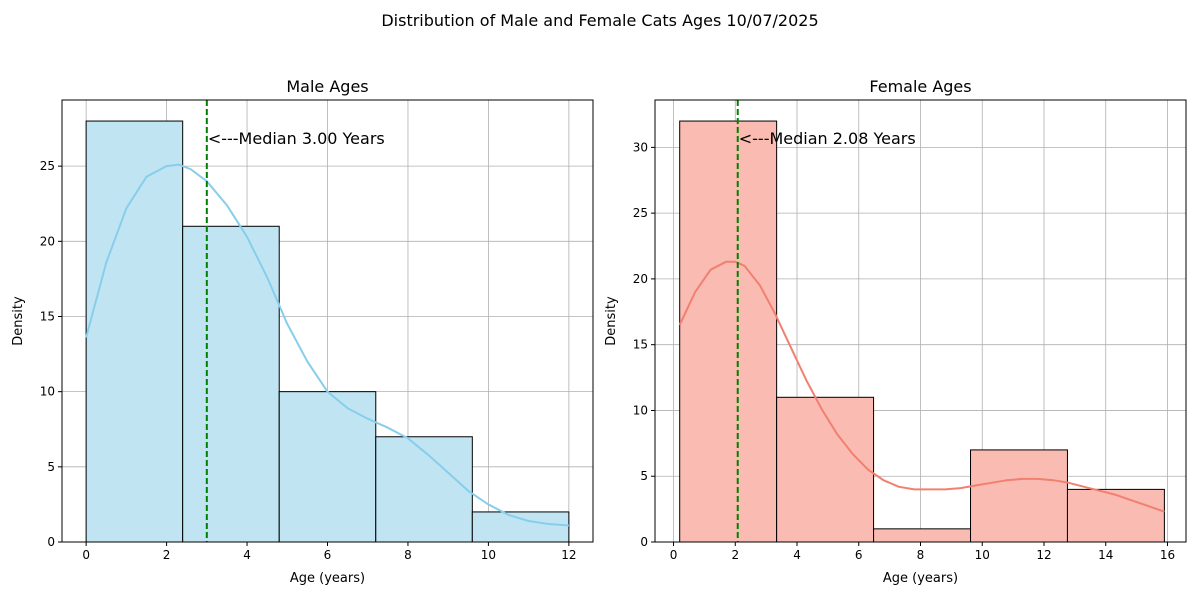  Describe the element at coordinates (568, 555) in the screenshot. I see `male-xtick-label-6: 12` at that location.